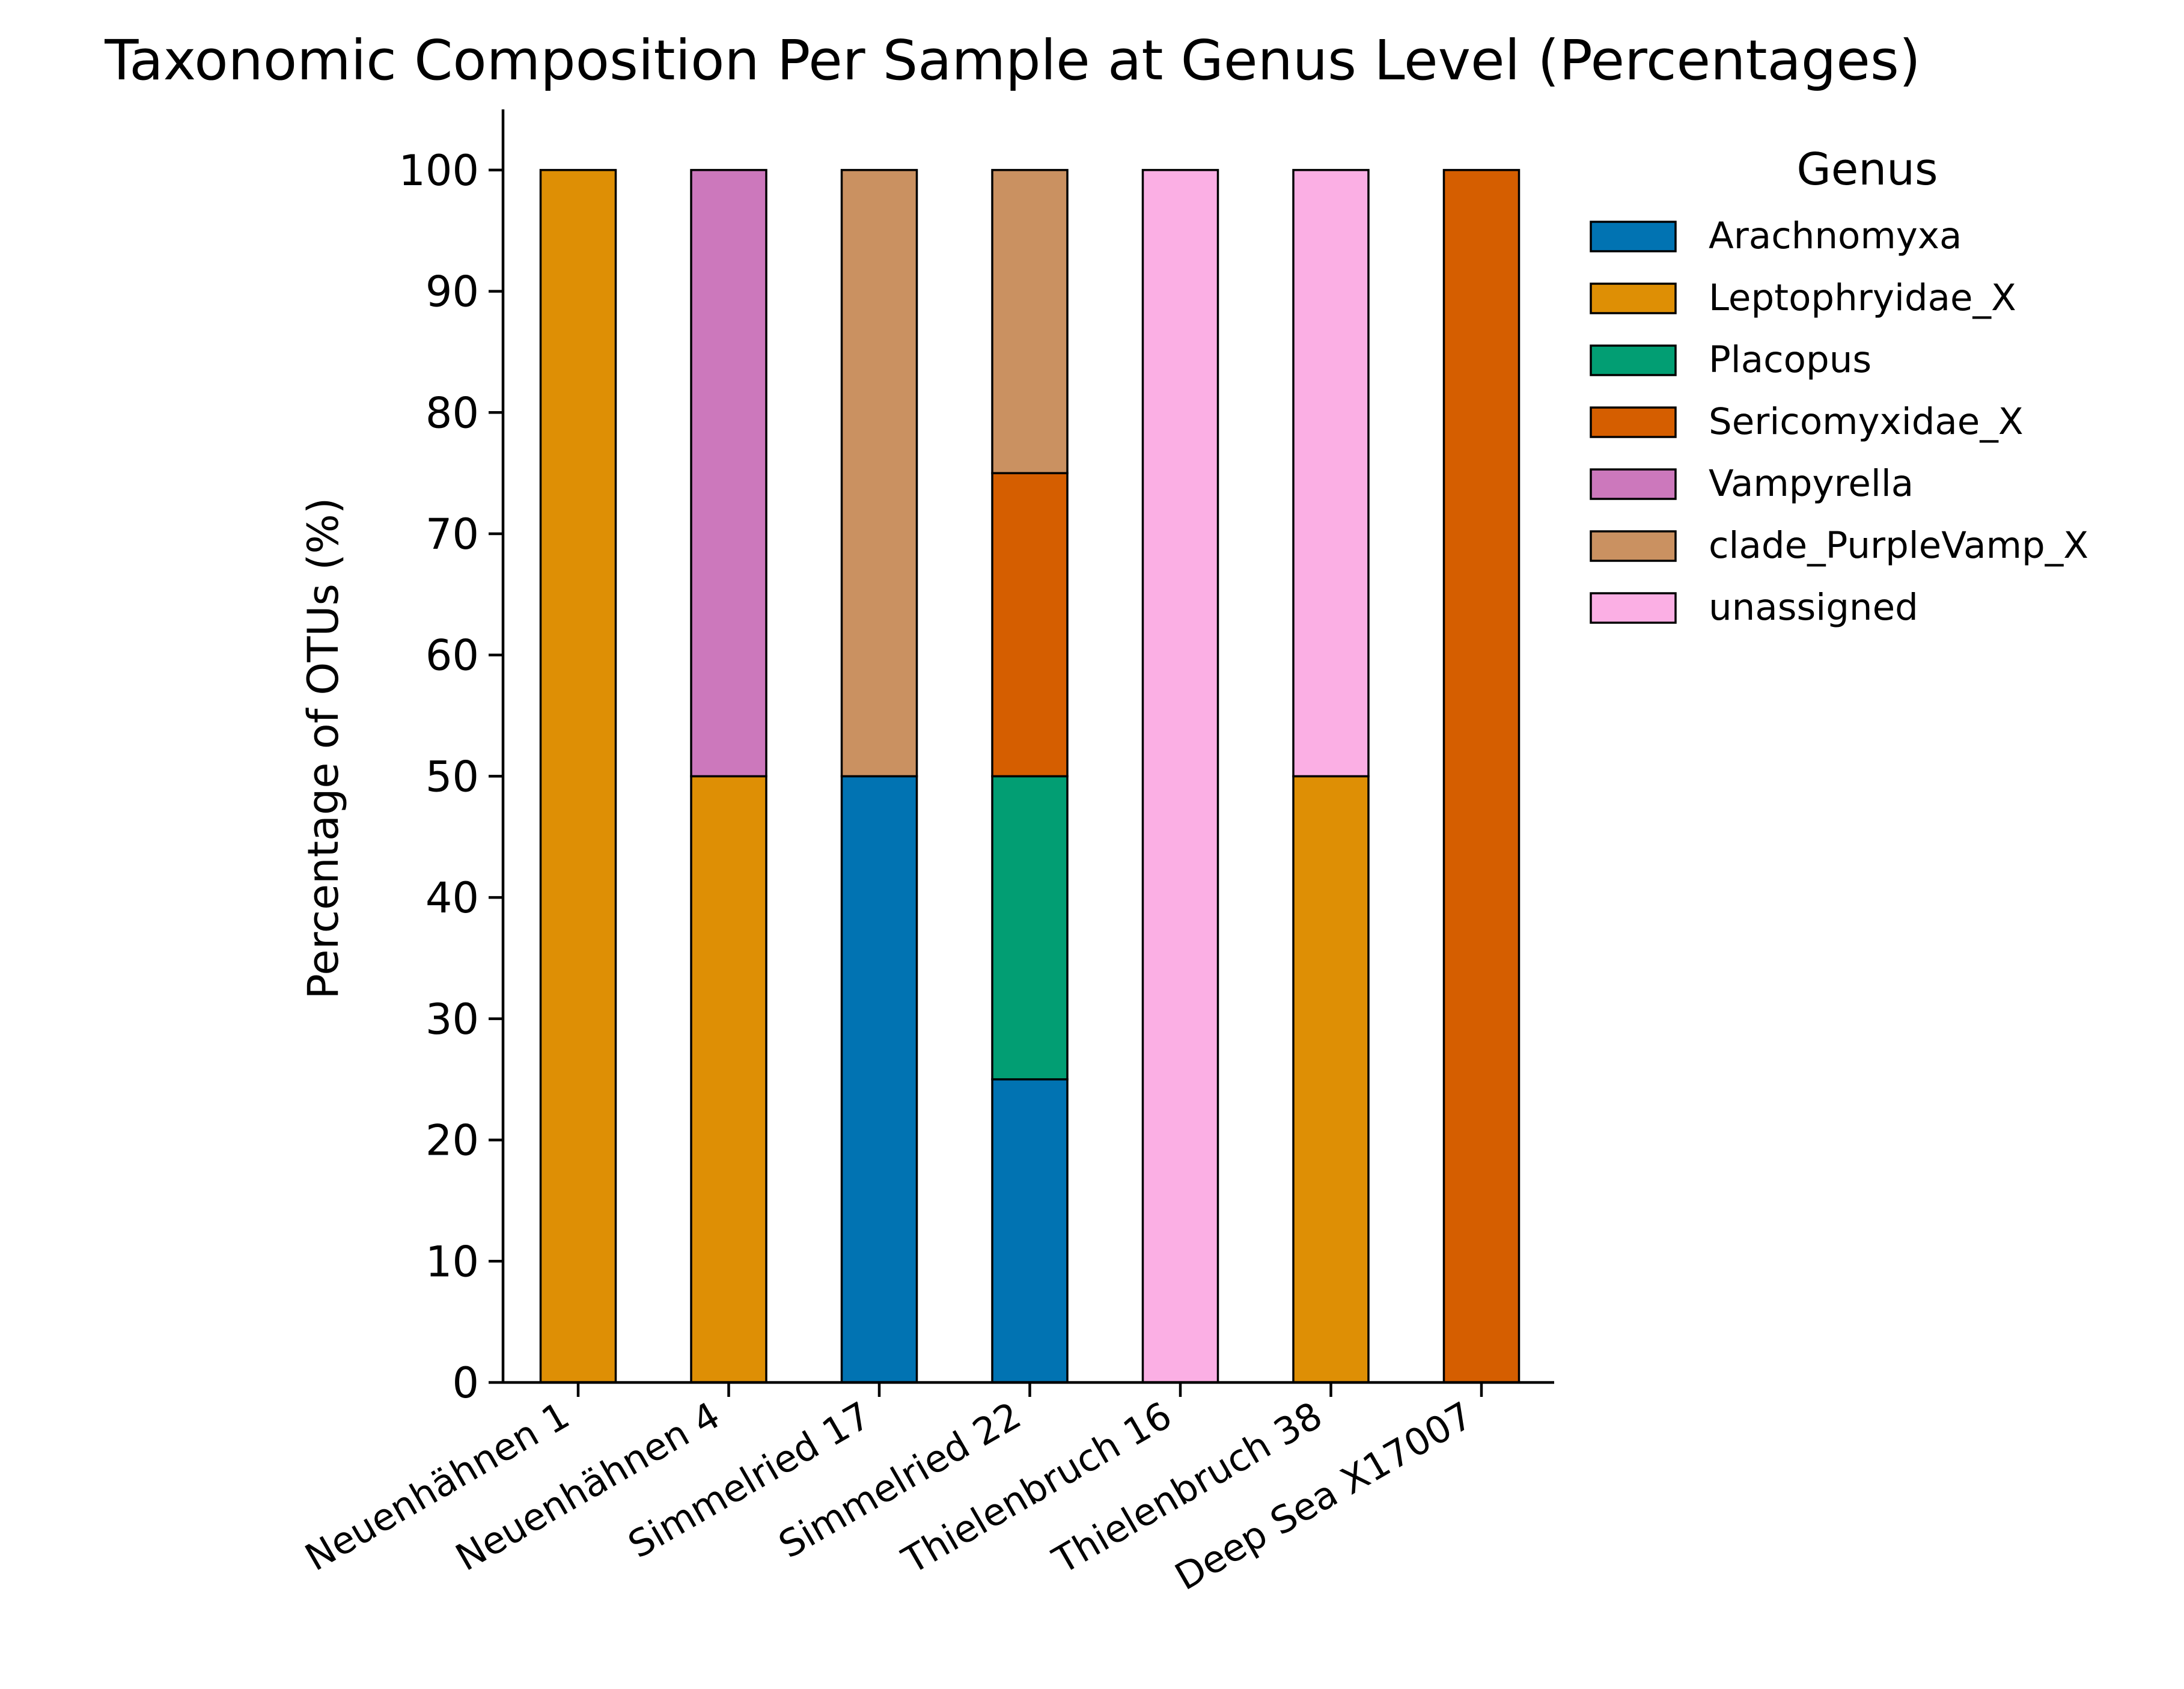 The image size is (2184, 1689). Describe the element at coordinates (465, 1383) in the screenshot. I see `y-tick-label: 0` at that location.